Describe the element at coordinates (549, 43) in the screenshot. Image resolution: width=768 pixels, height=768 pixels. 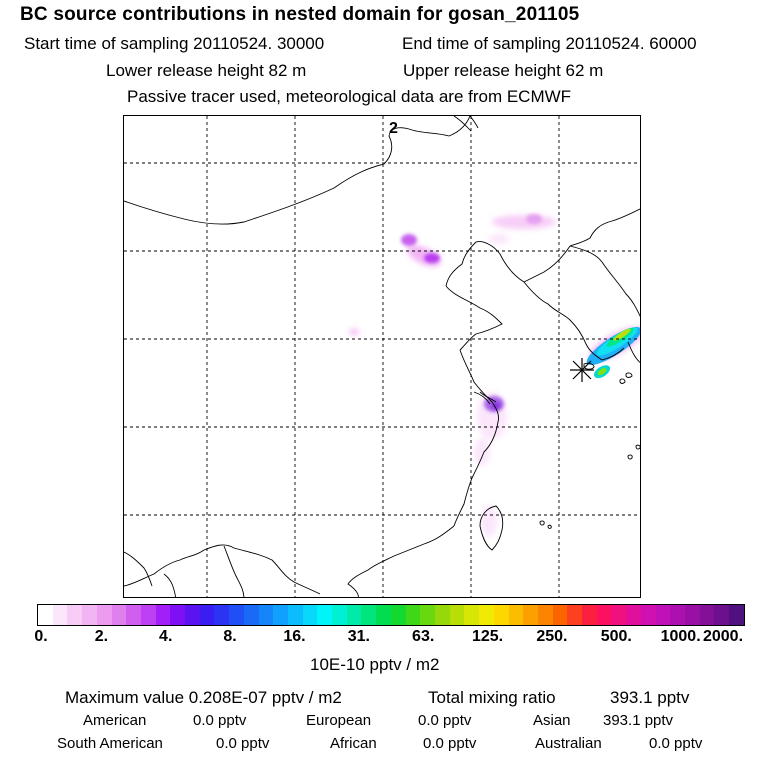
I see `end-time-label: End time of sampling 20110524. 60000` at that location.